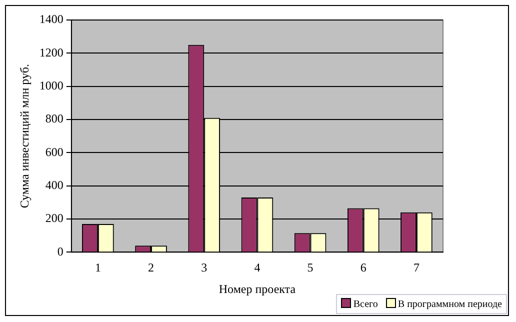 This screenshot has height=322, width=516. What do you see at coordinates (54, 218) in the screenshot?
I see `y-tick-label: 200` at bounding box center [54, 218].